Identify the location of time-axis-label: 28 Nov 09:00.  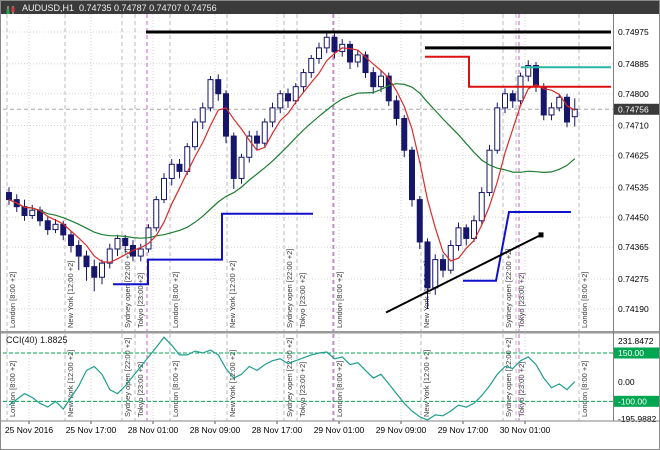
(215, 430).